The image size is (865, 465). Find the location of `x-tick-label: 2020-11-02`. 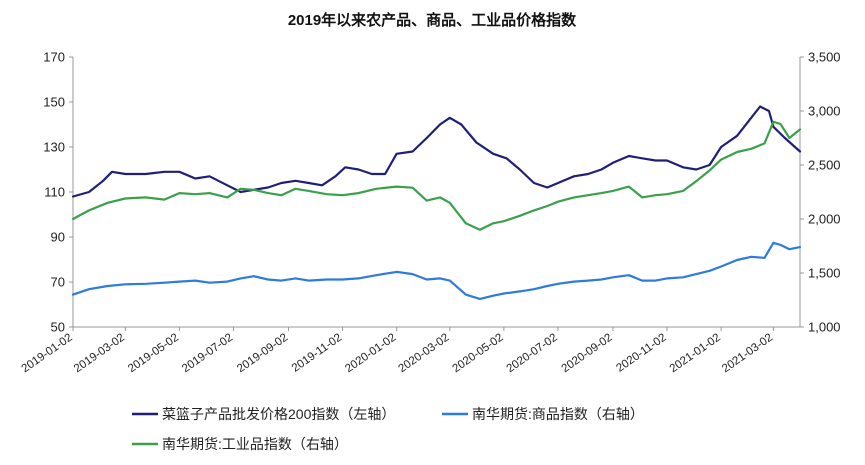

x-tick-label: 2020-11-02 is located at coordinates (641, 353).